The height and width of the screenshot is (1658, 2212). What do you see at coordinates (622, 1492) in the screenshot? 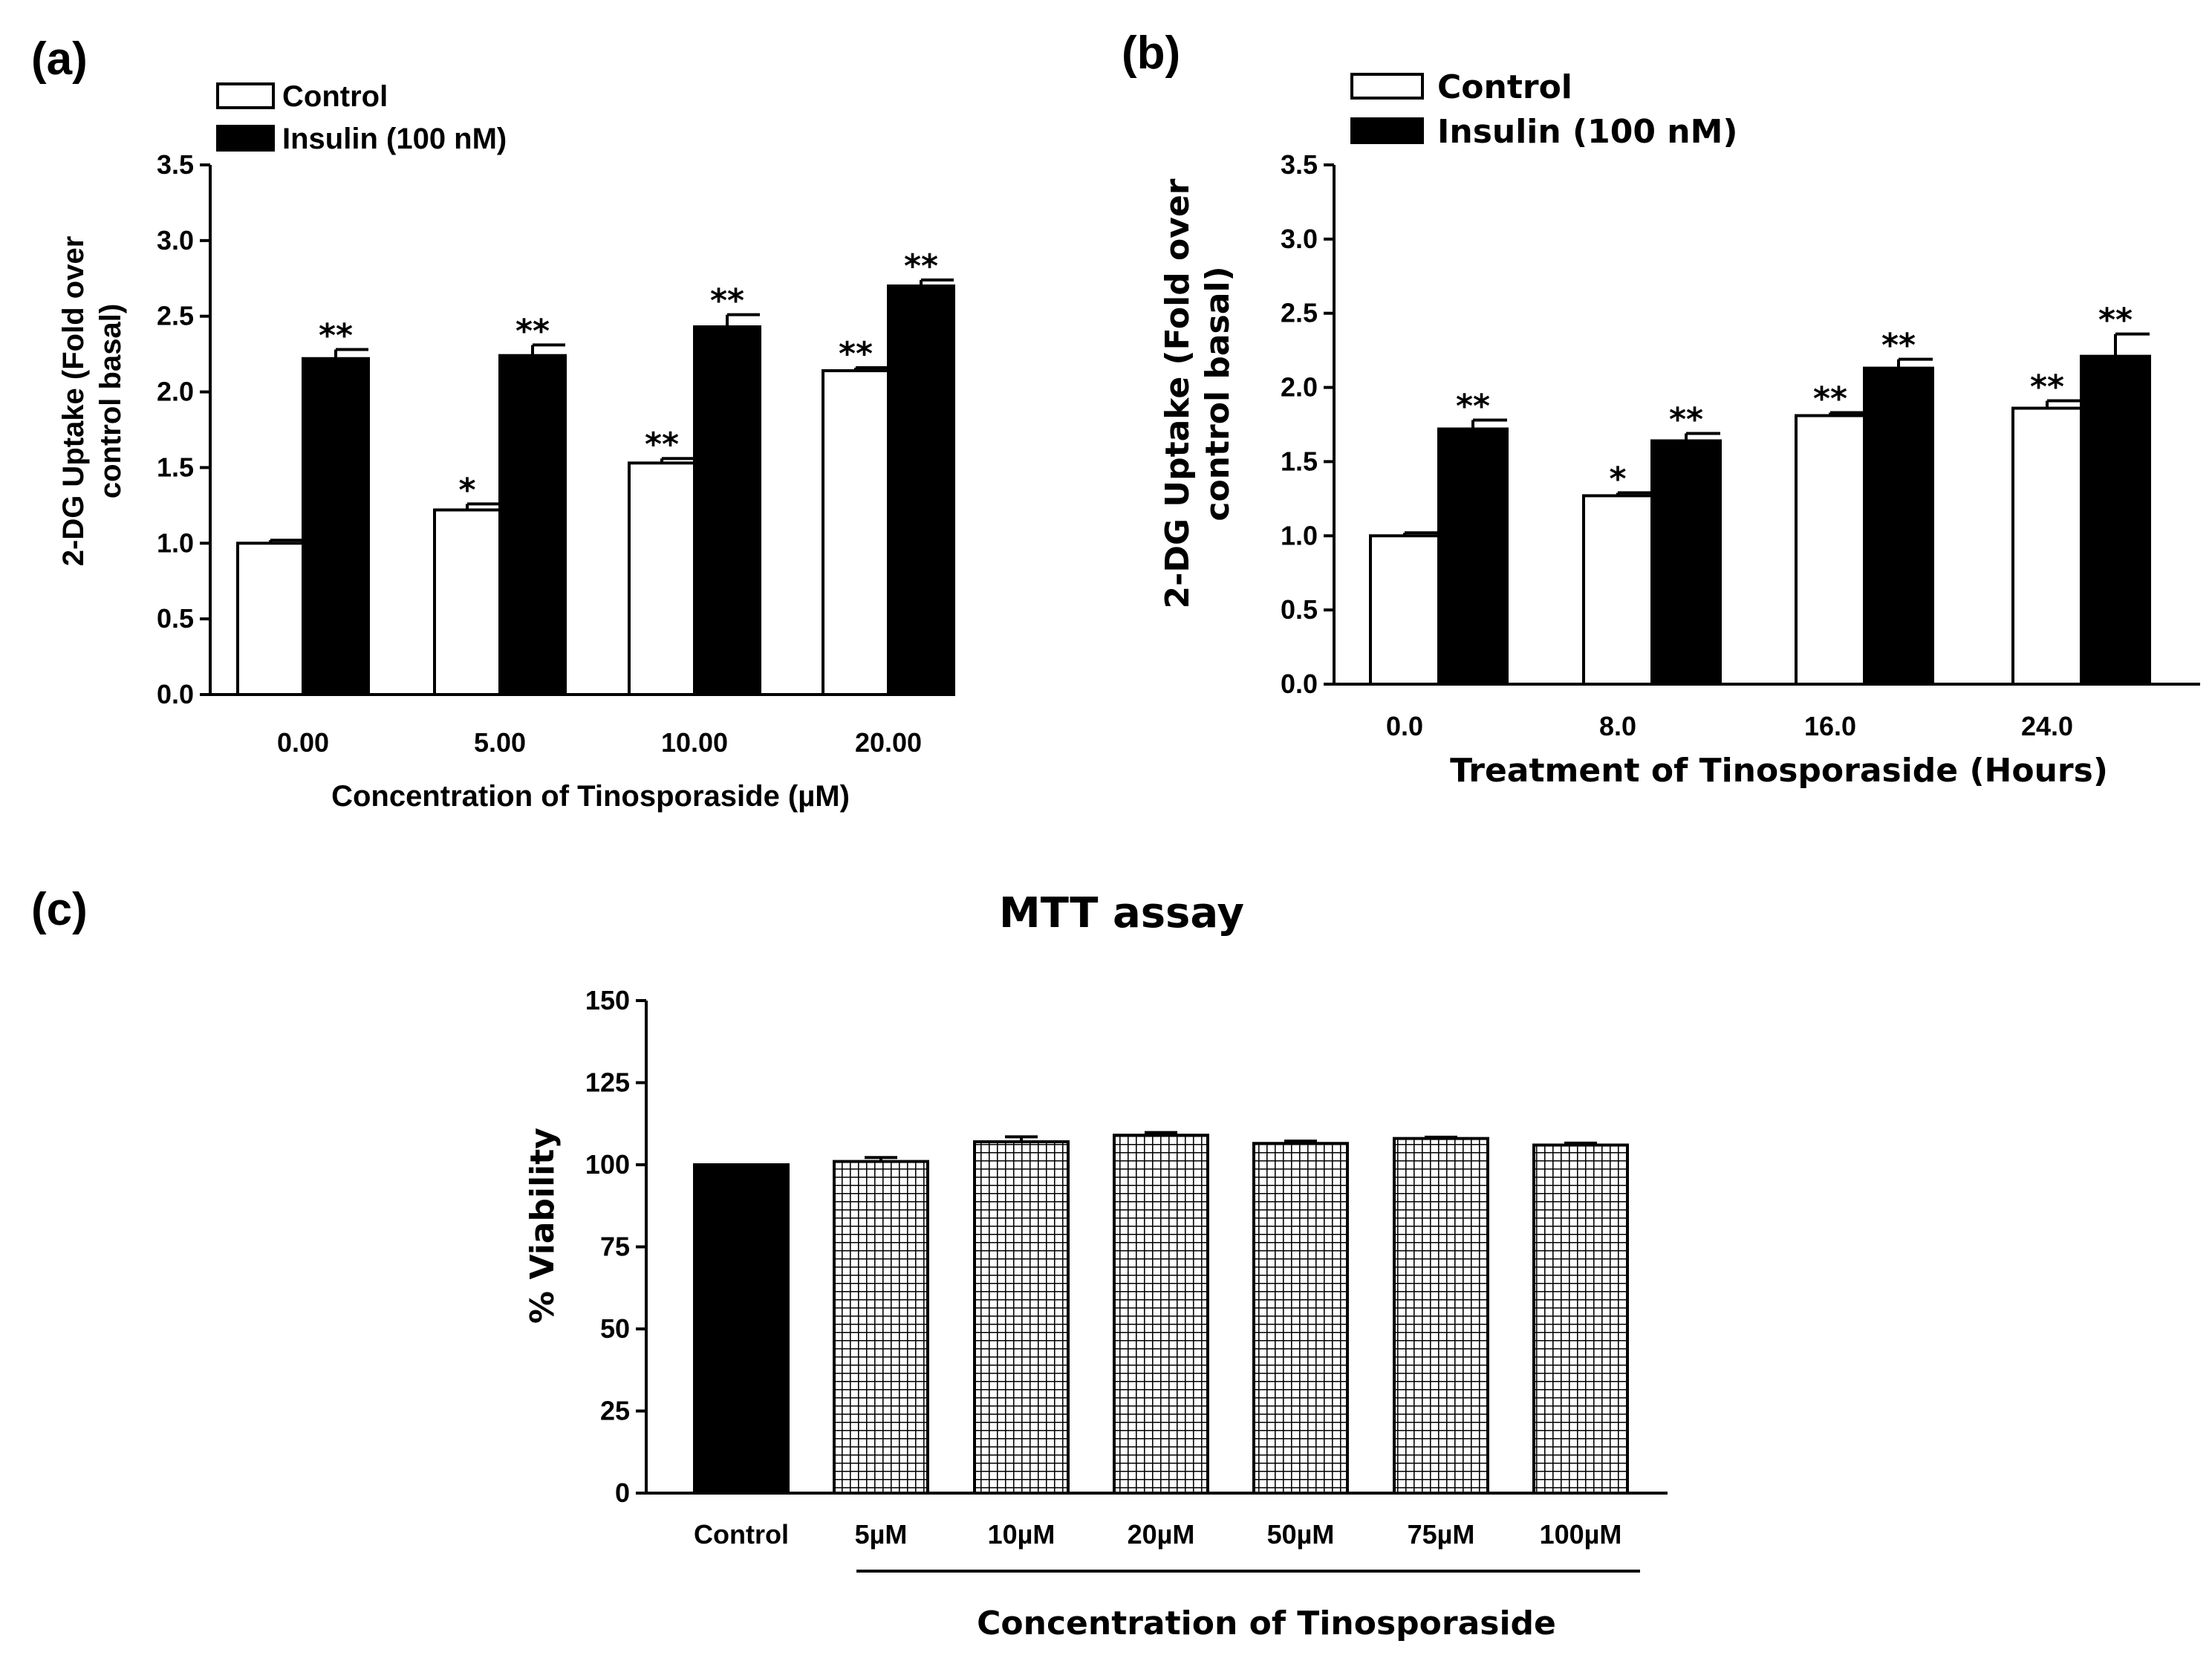
I see `y-tick-label-c: 0` at bounding box center [622, 1492].